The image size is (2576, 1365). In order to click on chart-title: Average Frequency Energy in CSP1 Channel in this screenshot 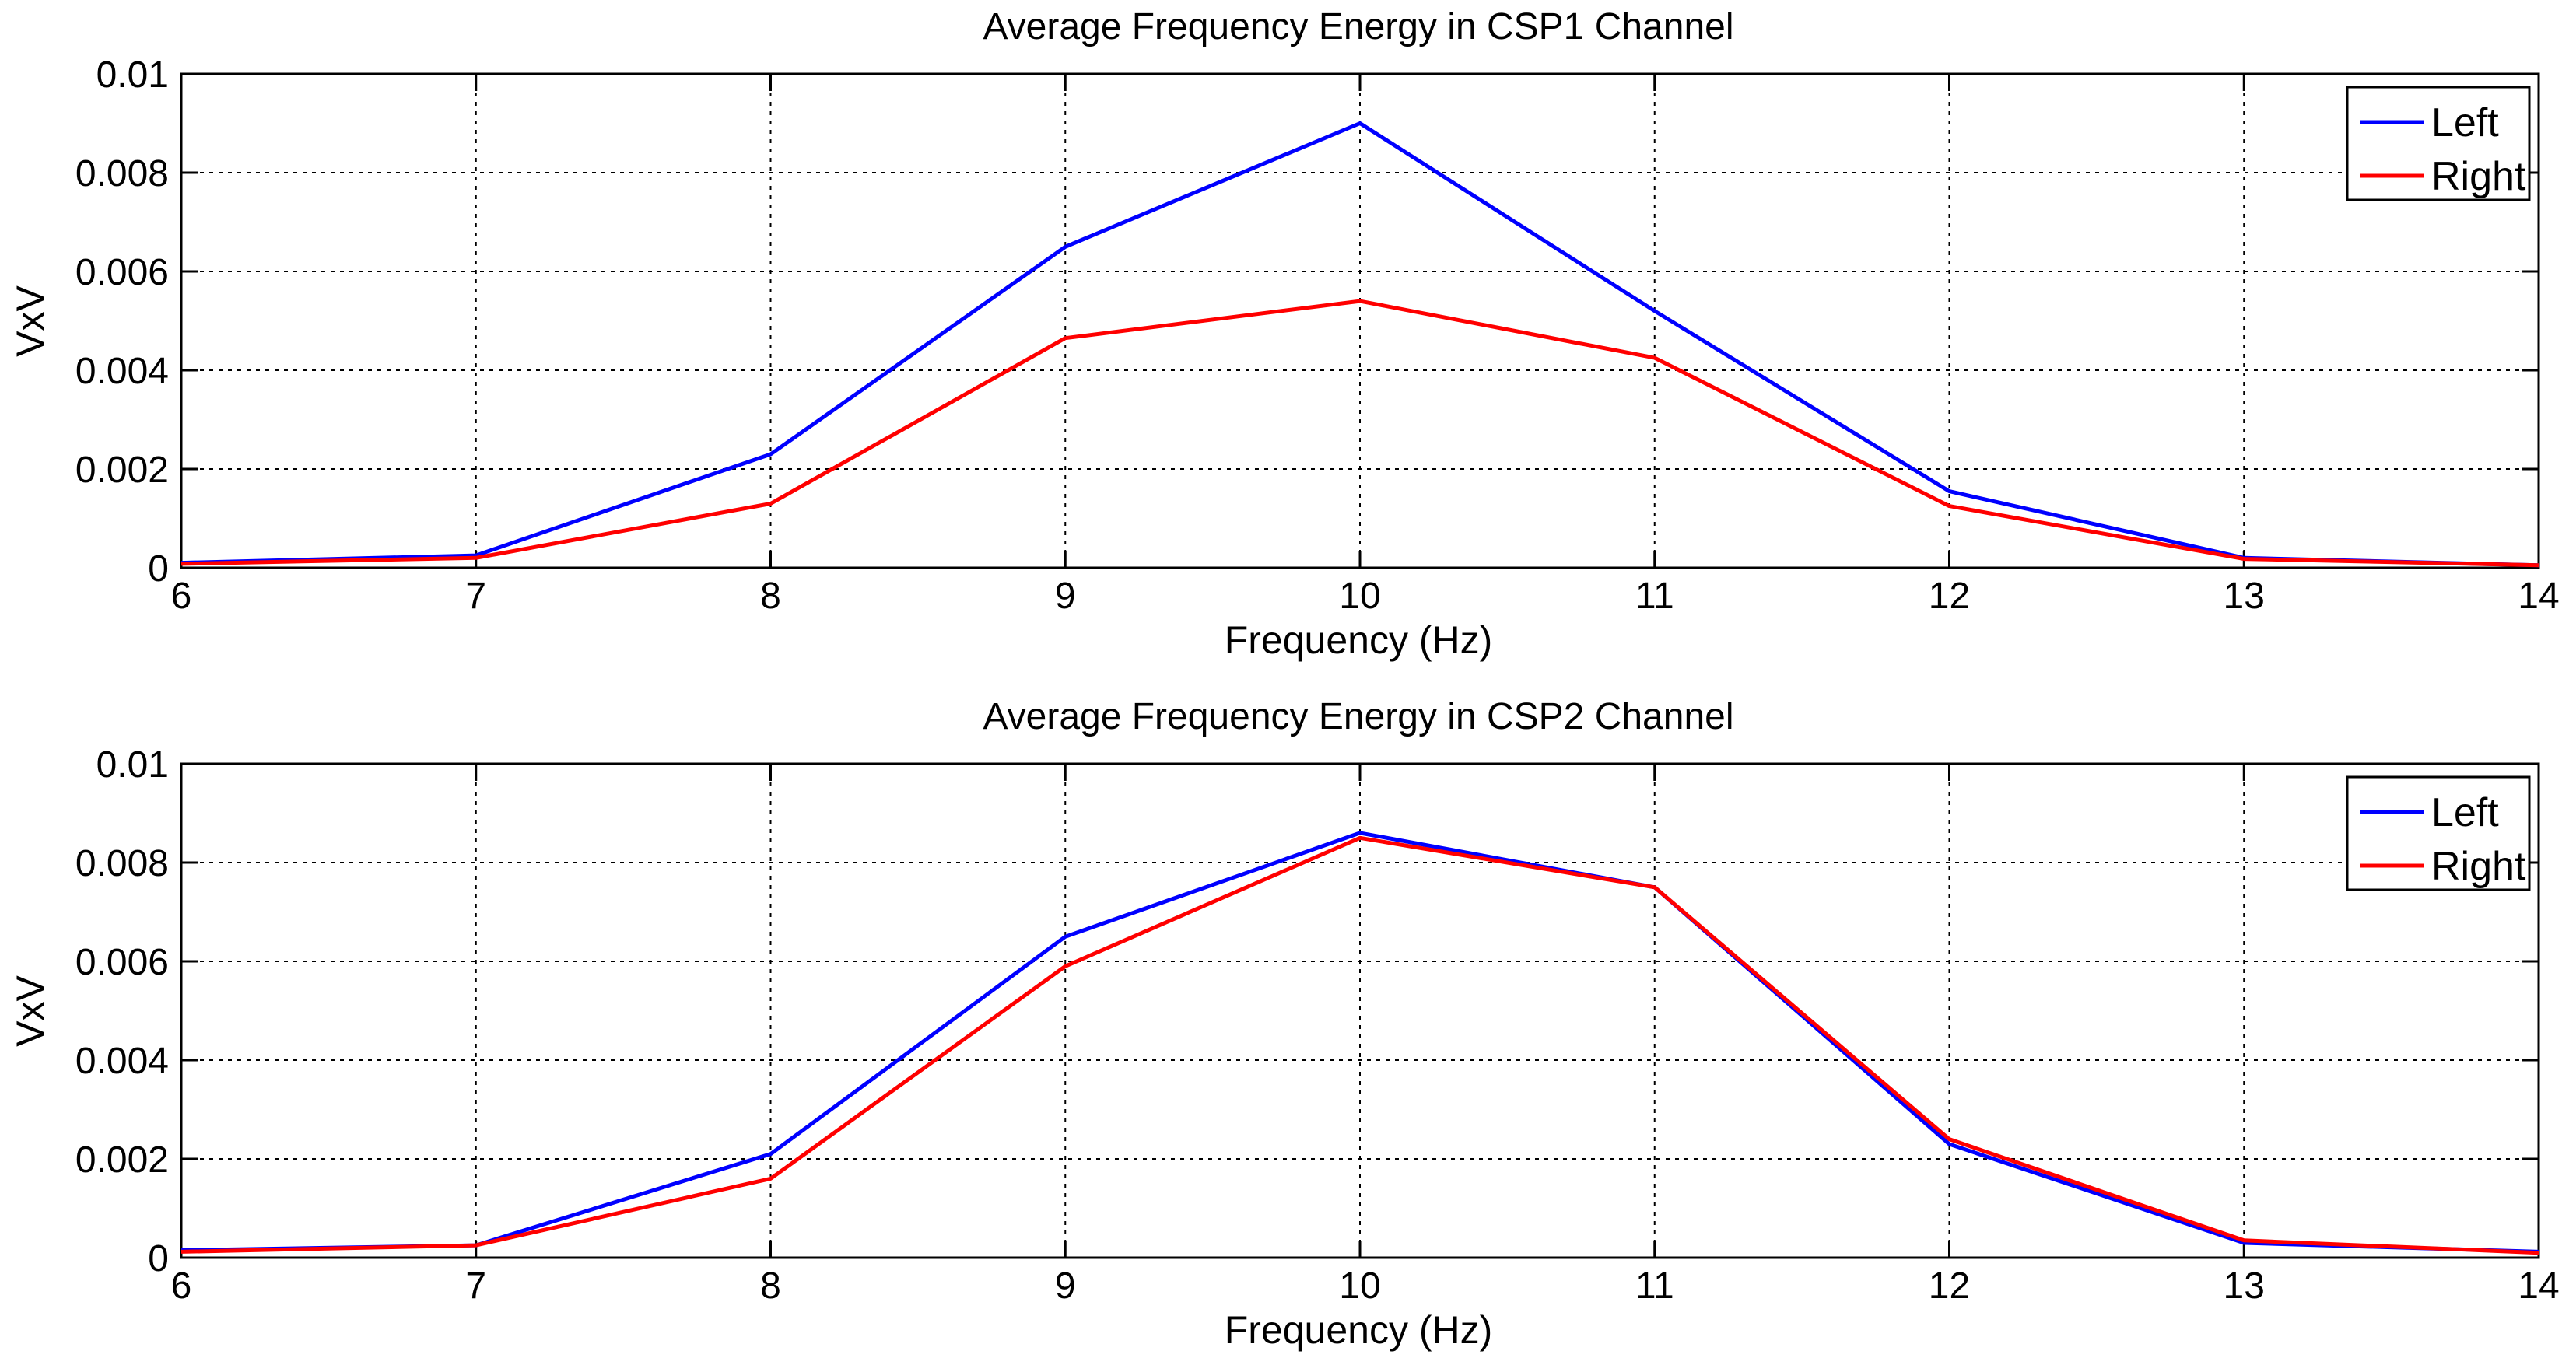, I will do `click(1358, 27)`.